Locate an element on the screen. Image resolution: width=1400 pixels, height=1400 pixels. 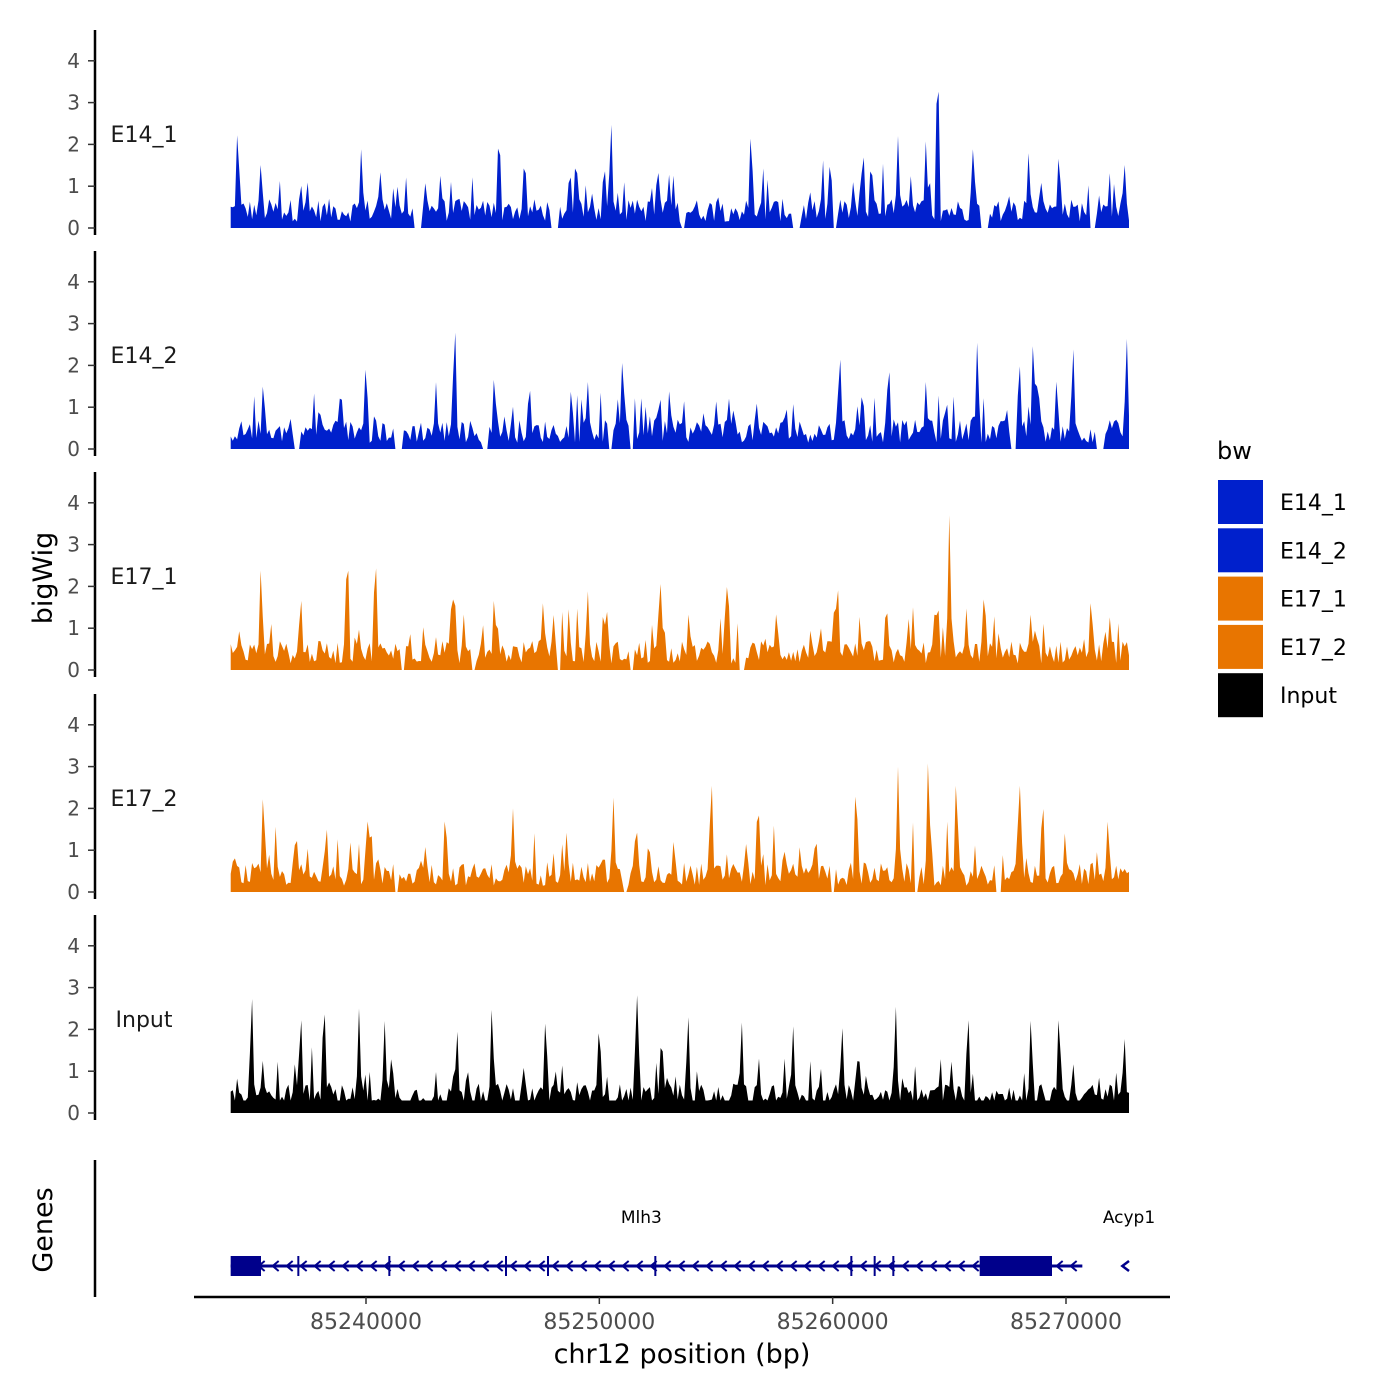
x-tick-label: 85240000 is located at coordinates (366, 1322).